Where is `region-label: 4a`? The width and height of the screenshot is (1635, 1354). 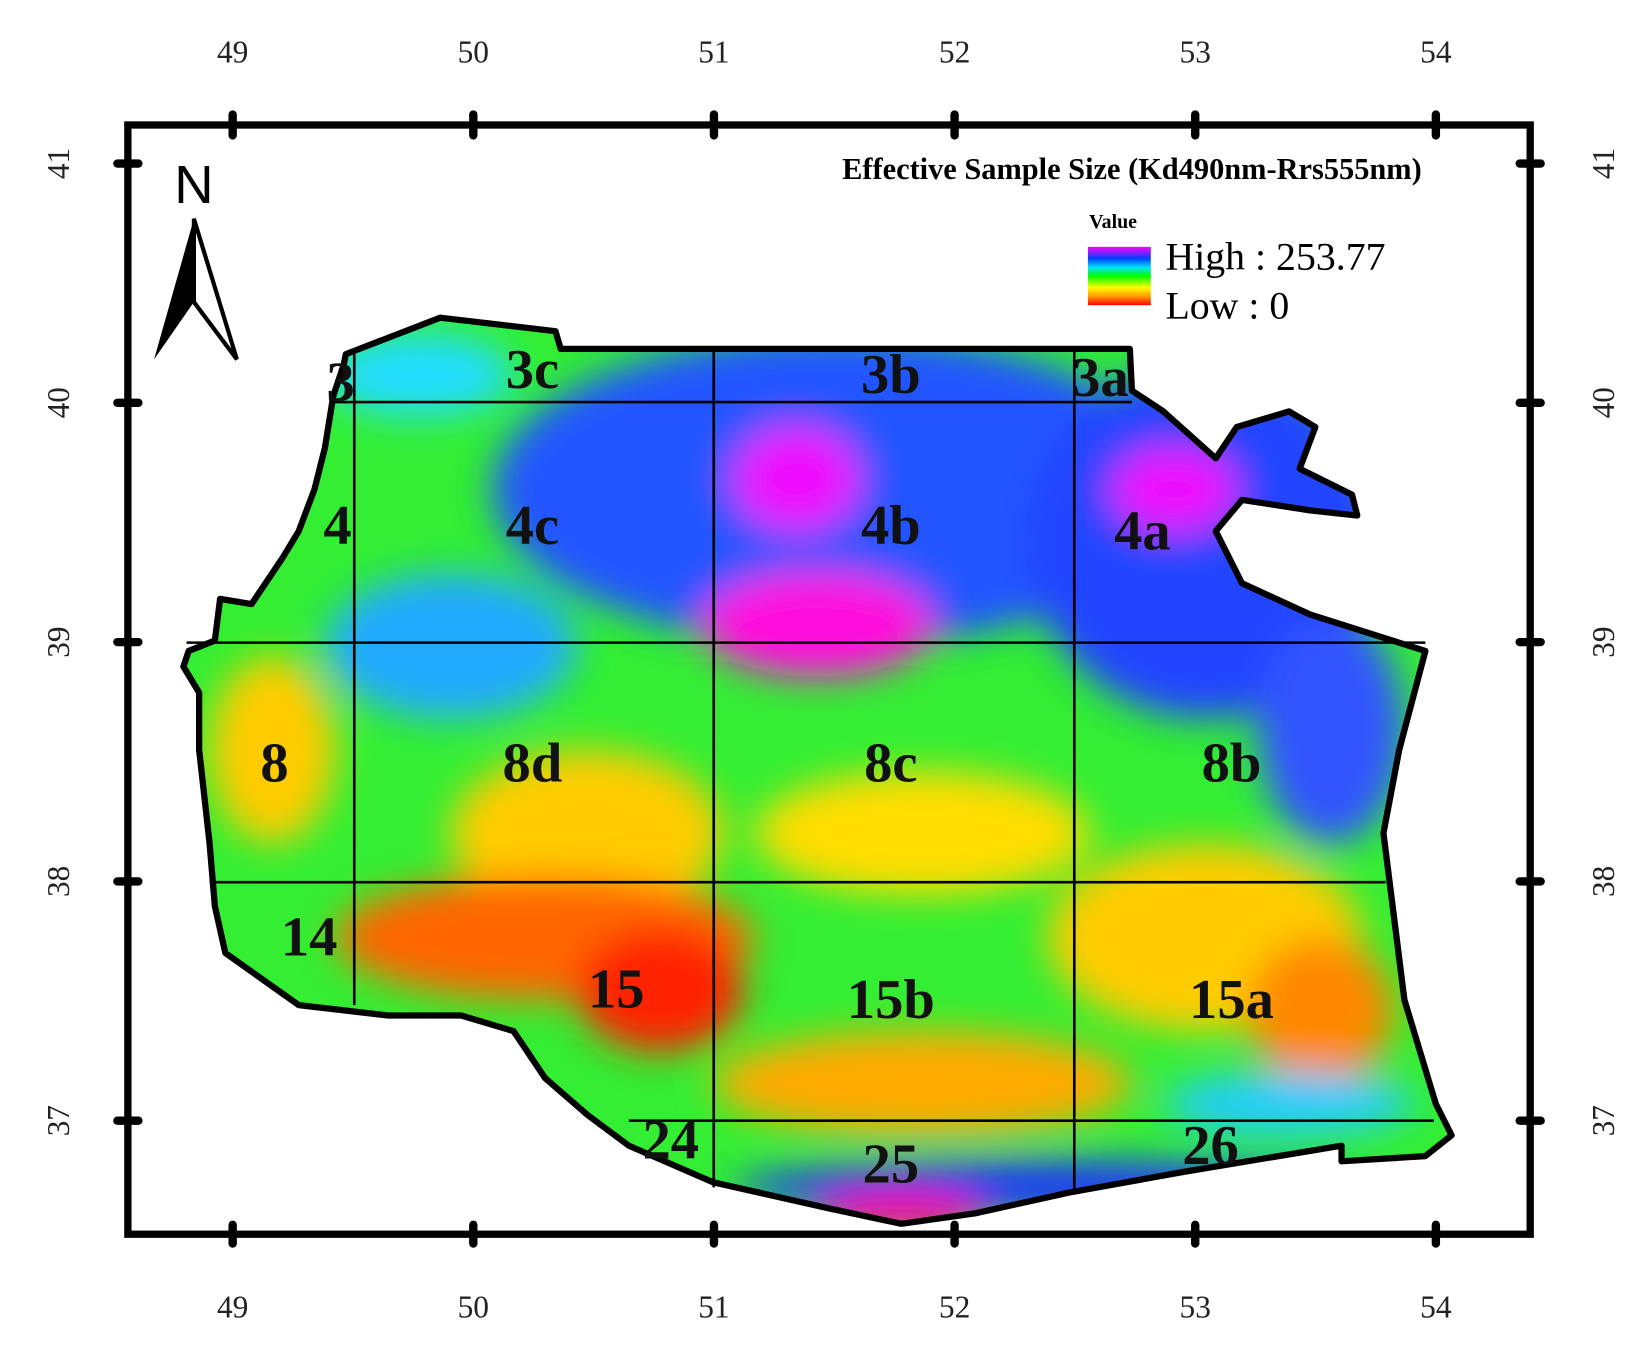 region-label: 4a is located at coordinates (1142, 531).